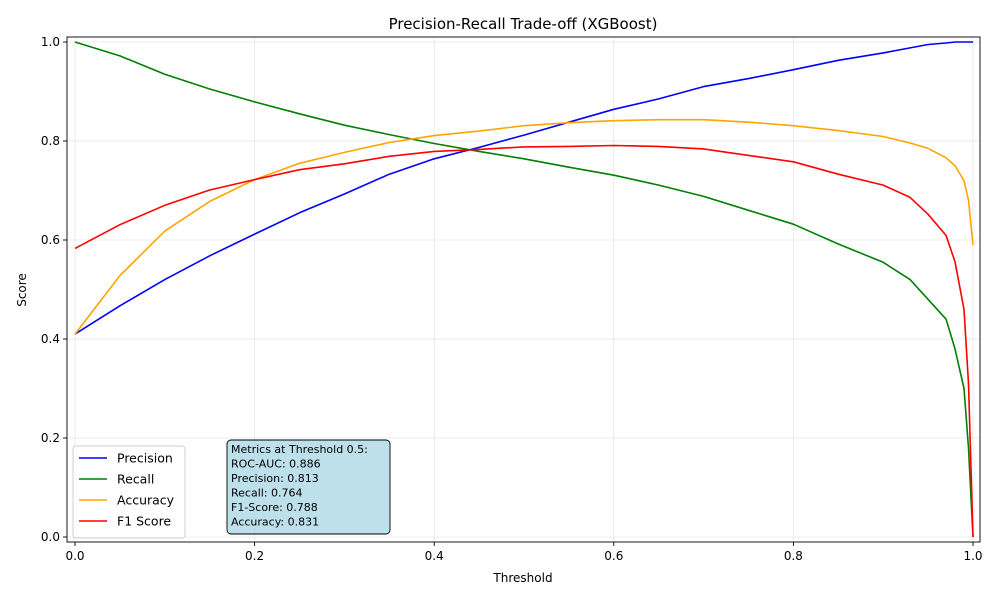 The image size is (1000, 600). What do you see at coordinates (144, 521) in the screenshot?
I see `legend-label: F1 Score` at bounding box center [144, 521].